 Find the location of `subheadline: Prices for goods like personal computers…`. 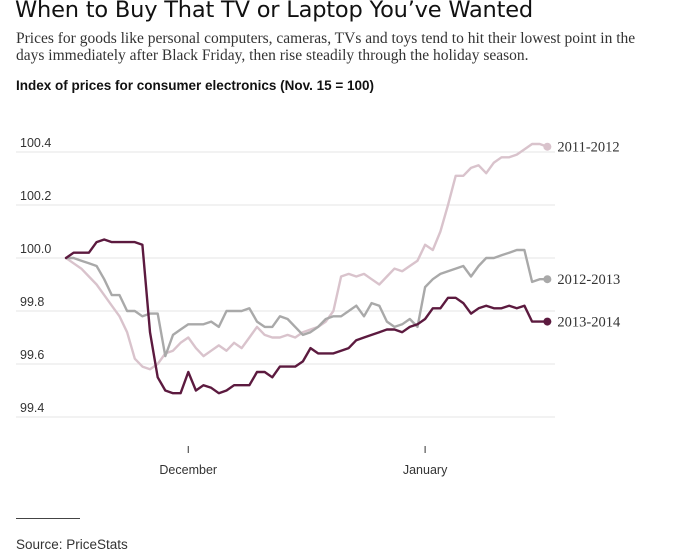

subheadline: Prices for goods like personal computers… is located at coordinates (326, 47).